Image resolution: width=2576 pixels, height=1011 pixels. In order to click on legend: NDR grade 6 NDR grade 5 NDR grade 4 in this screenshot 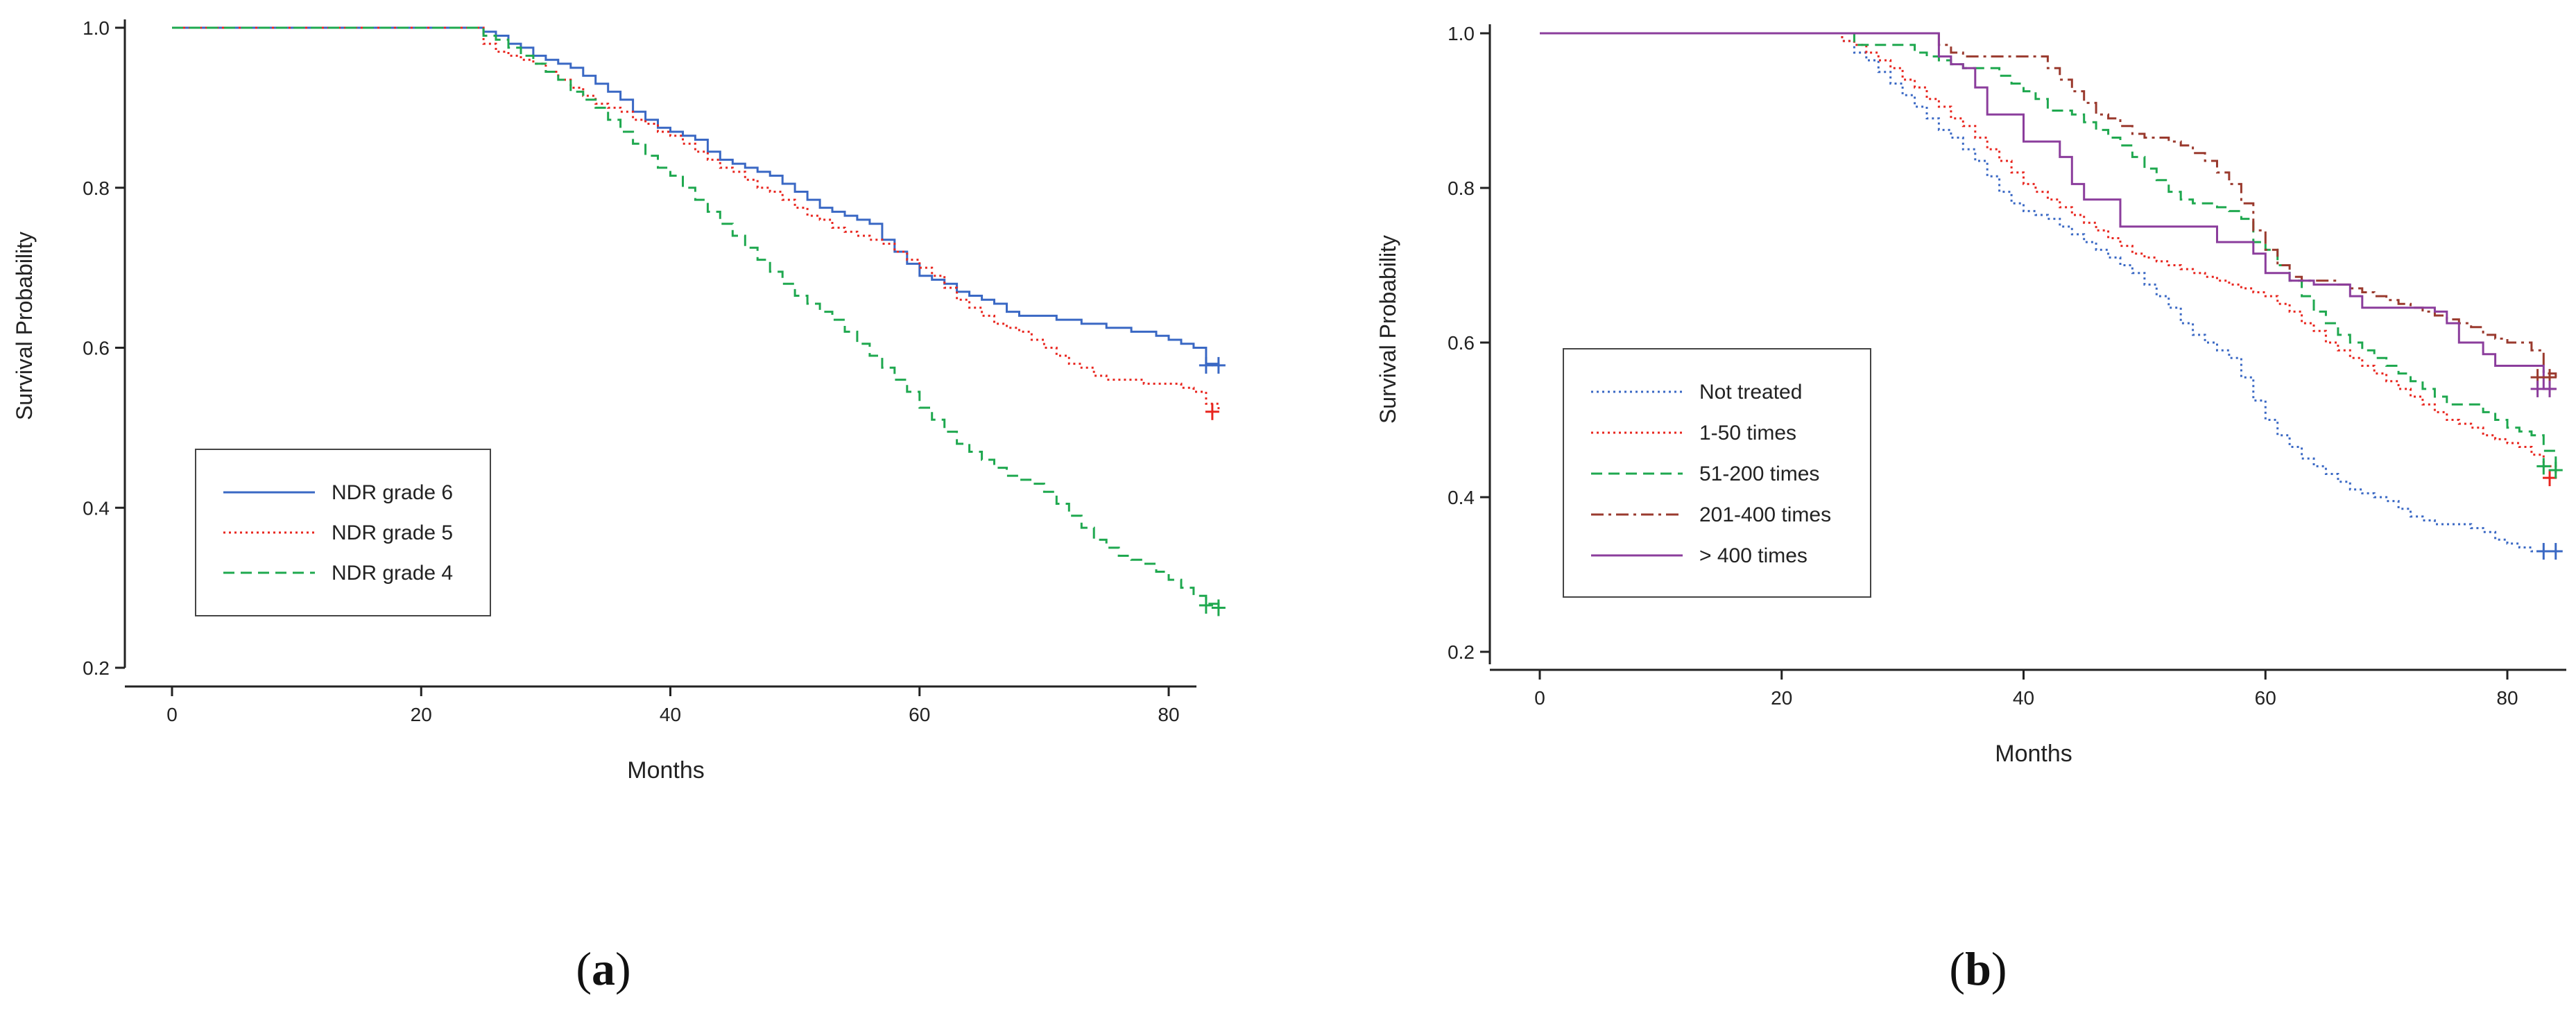, I will do `click(343, 532)`.